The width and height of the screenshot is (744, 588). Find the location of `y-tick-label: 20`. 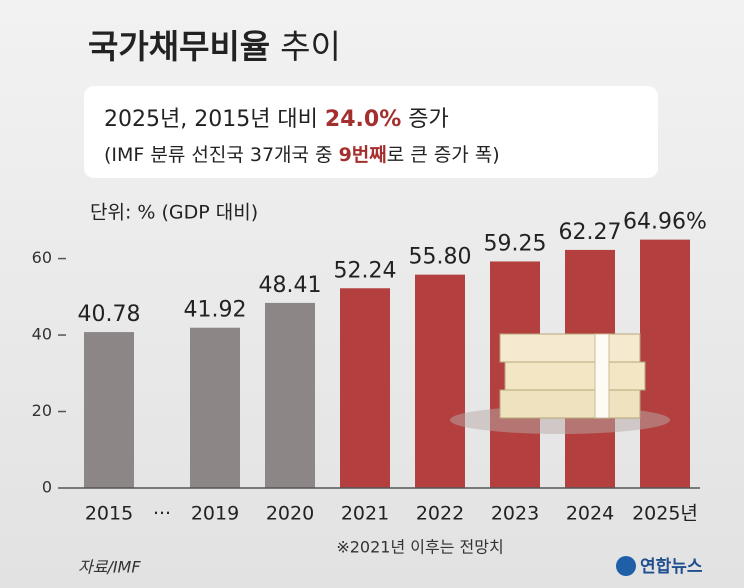

y-tick-label: 20 is located at coordinates (42, 410).